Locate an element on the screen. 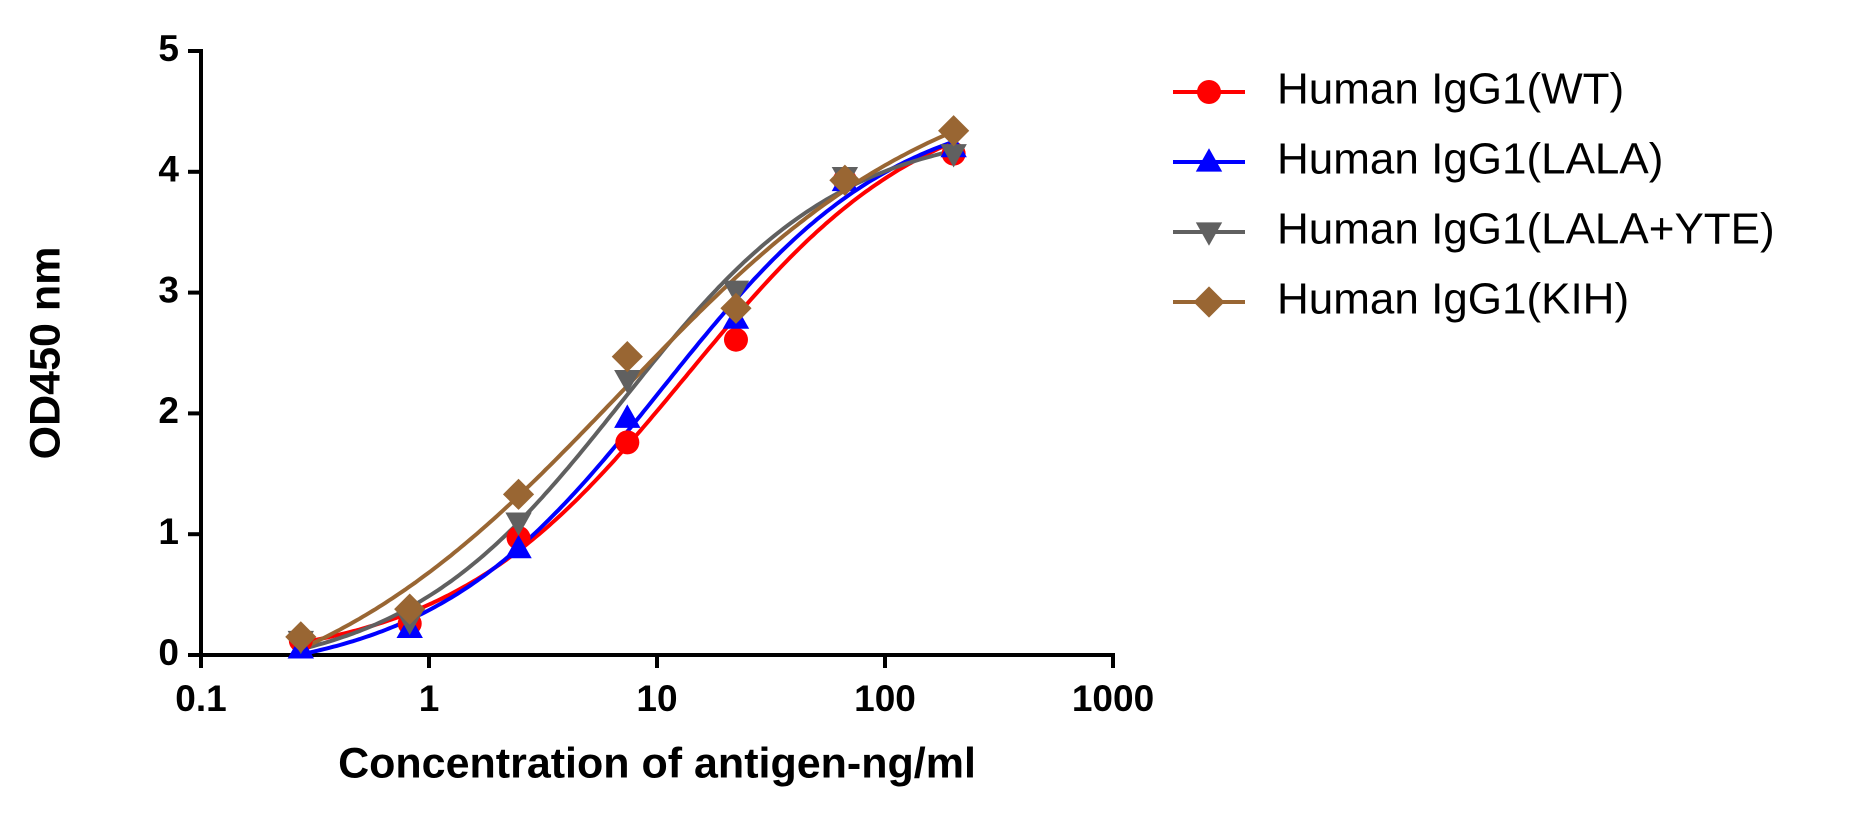 The height and width of the screenshot is (830, 1856). x-tick-label: 10 is located at coordinates (656, 698).